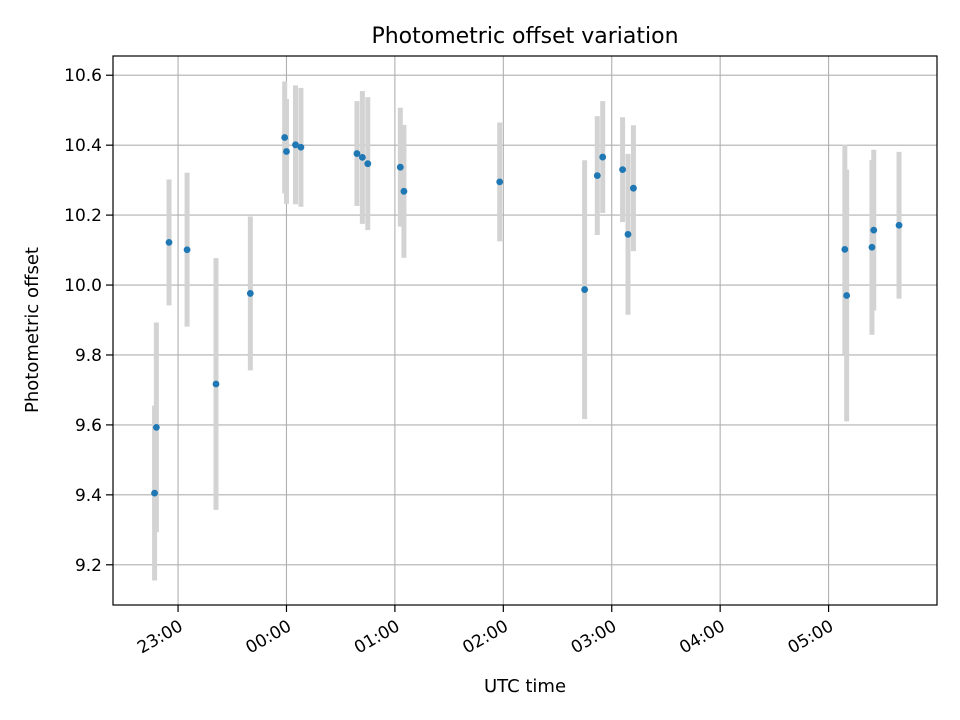 The width and height of the screenshot is (960, 720). What do you see at coordinates (83, 76) in the screenshot?
I see `y-tick-label: 10.6` at bounding box center [83, 76].